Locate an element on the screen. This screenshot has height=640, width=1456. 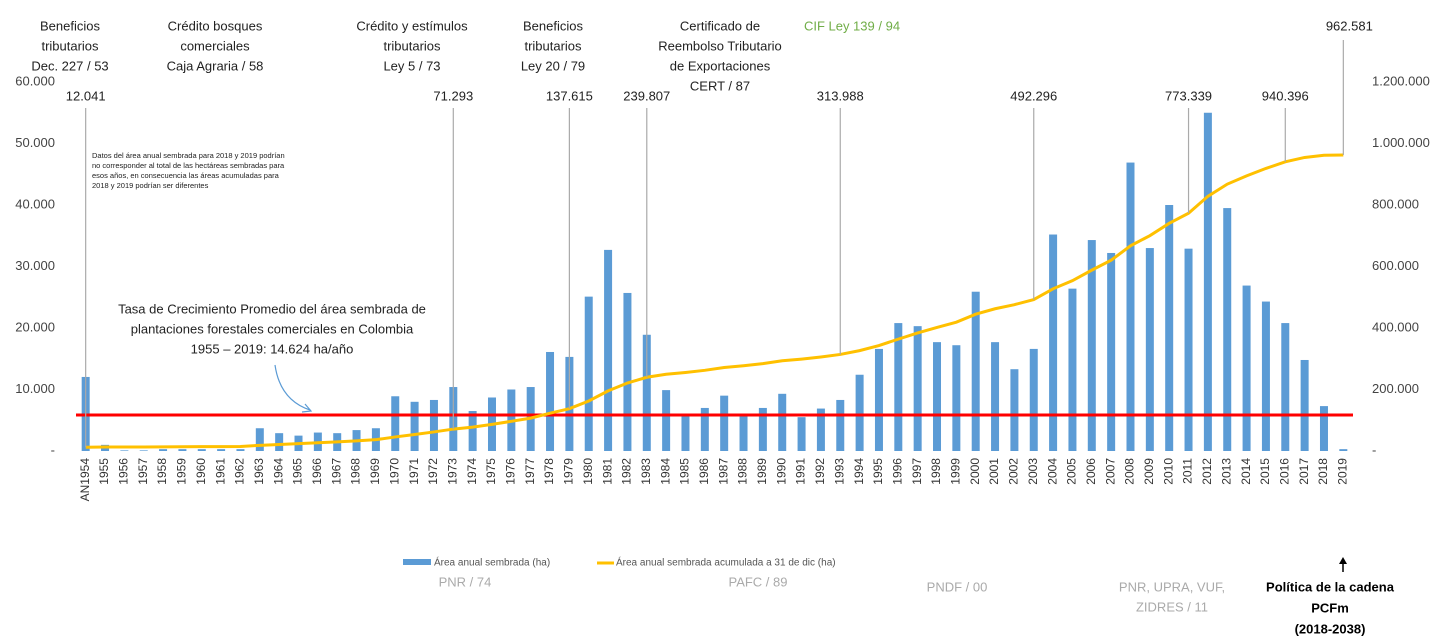
y2-tick-label: - is located at coordinates (1374, 449).